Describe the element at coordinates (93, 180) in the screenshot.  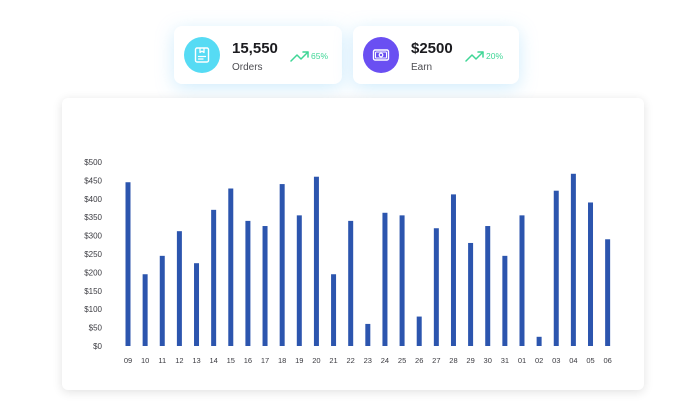
I see `y-tick-label: $450` at that location.